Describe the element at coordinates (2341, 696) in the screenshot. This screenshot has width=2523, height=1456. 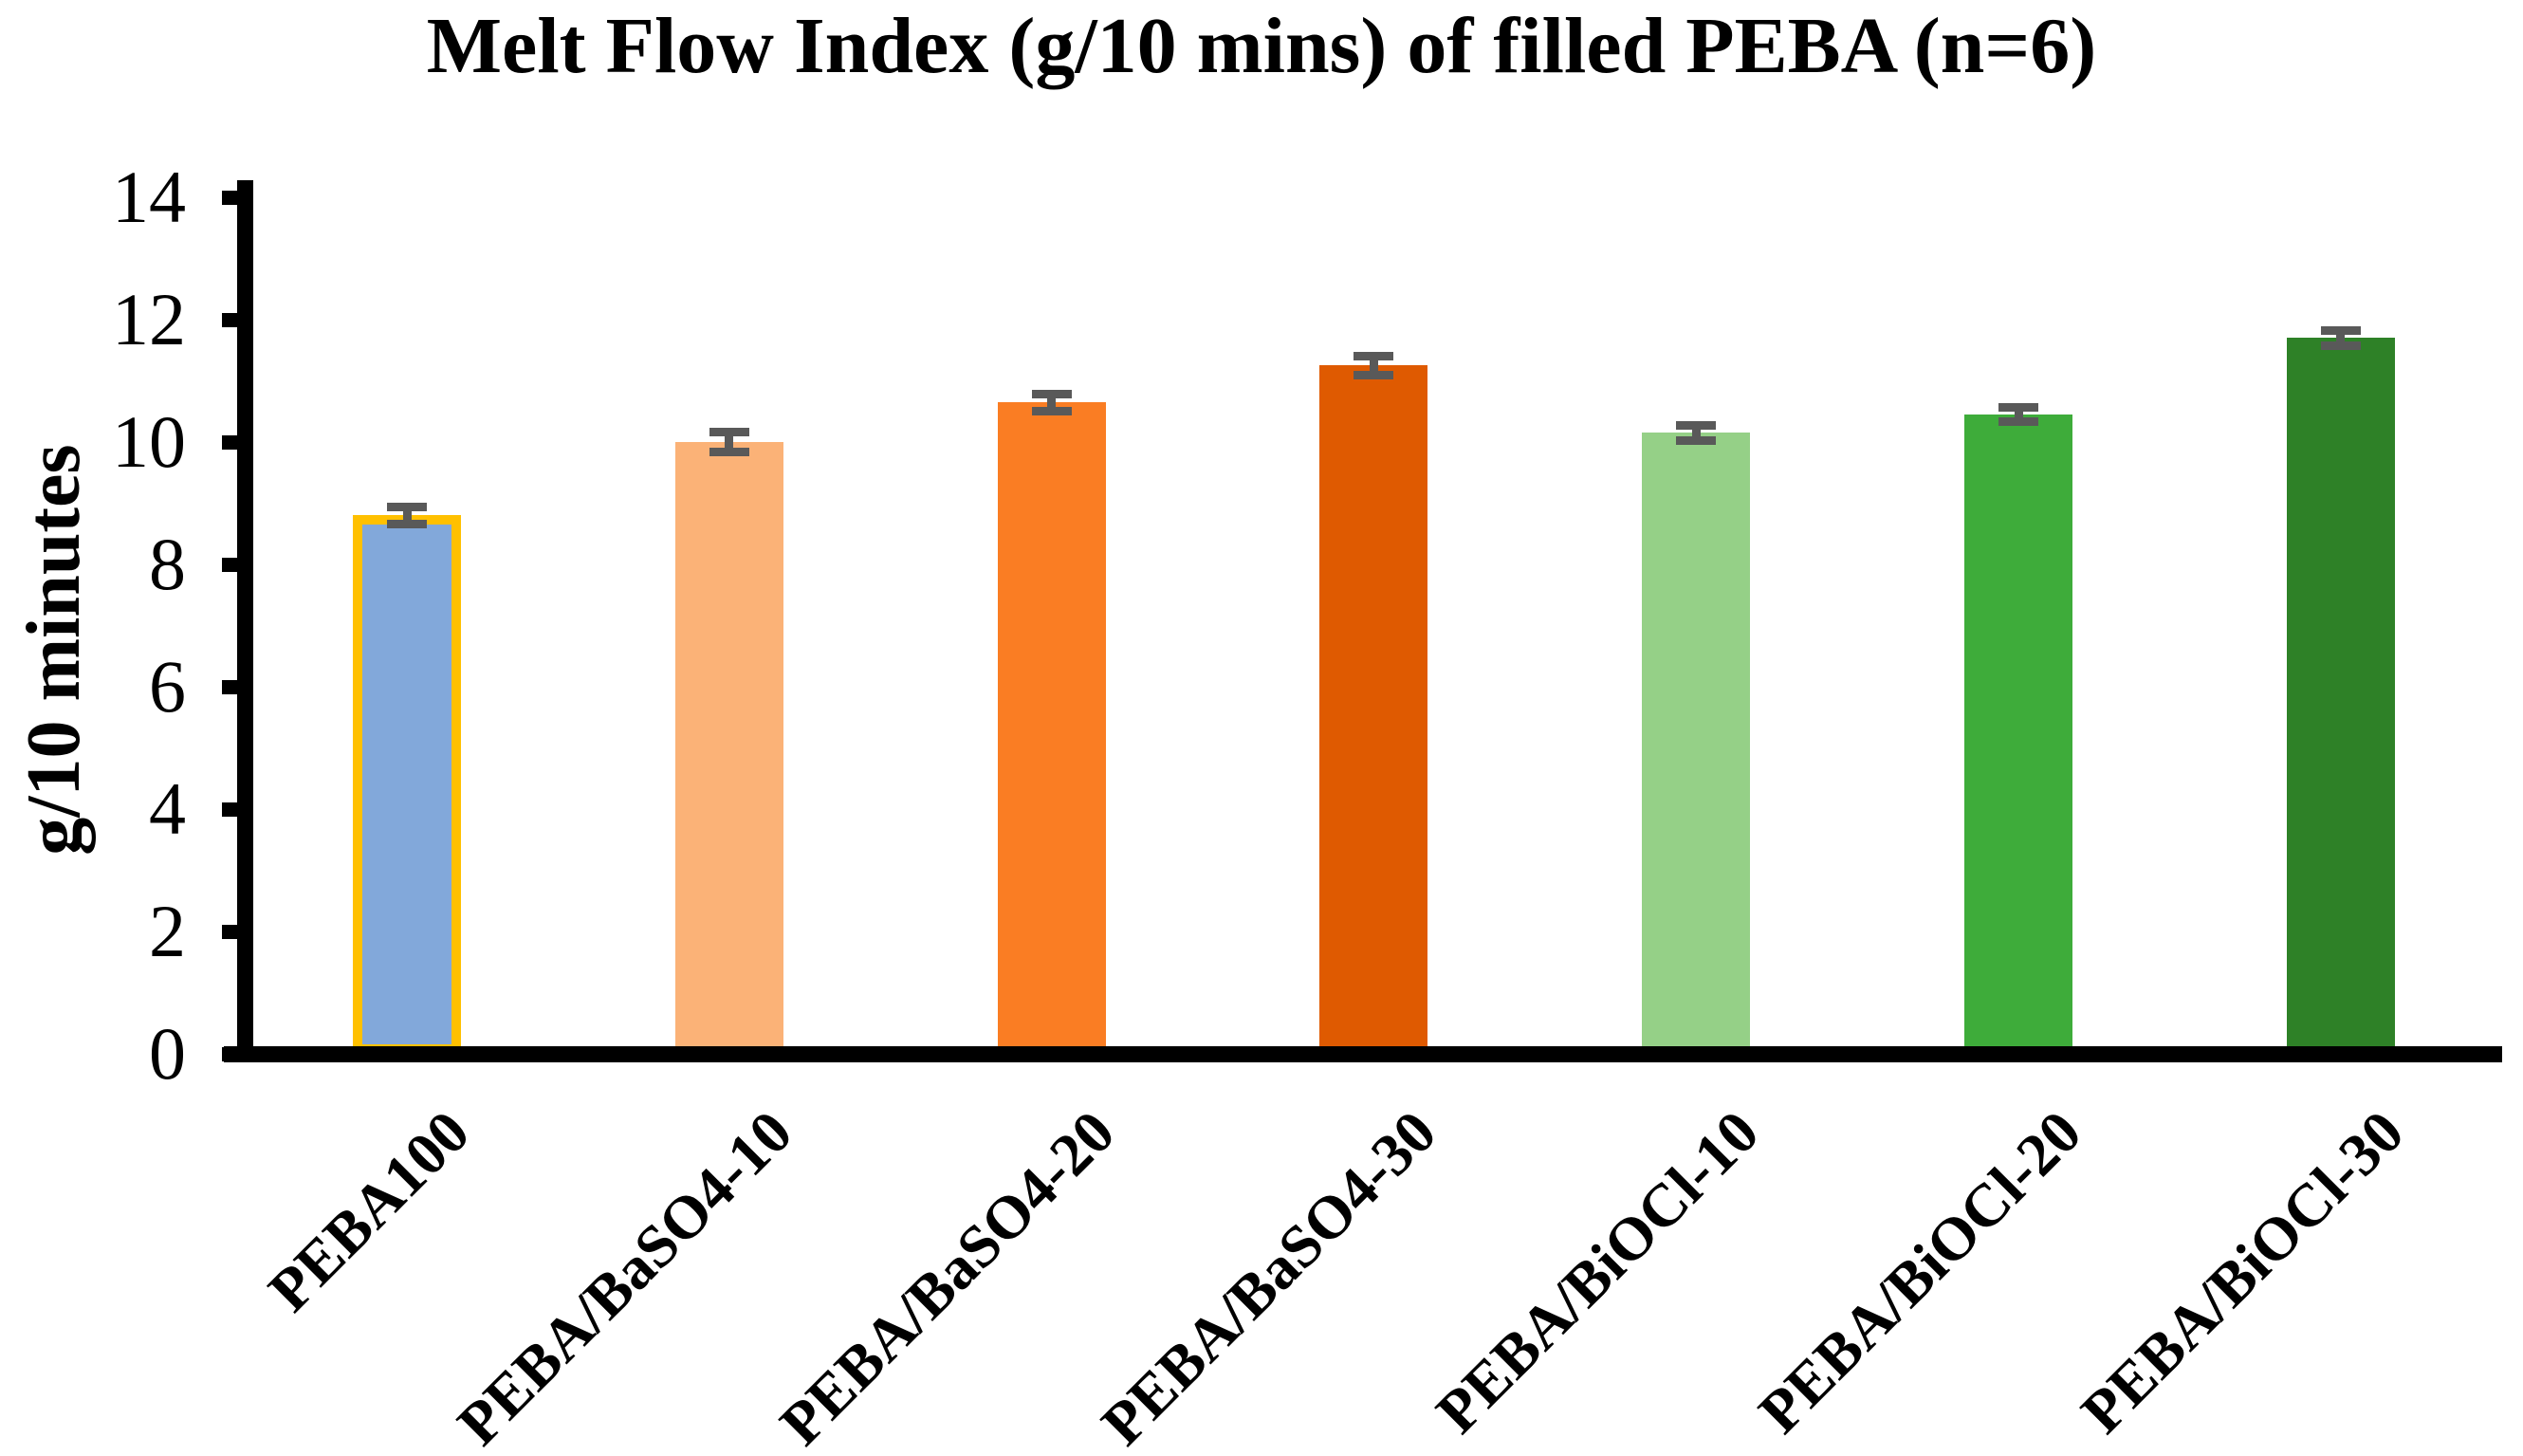
I see `bar-PEBA/BiOCl-30` at that location.